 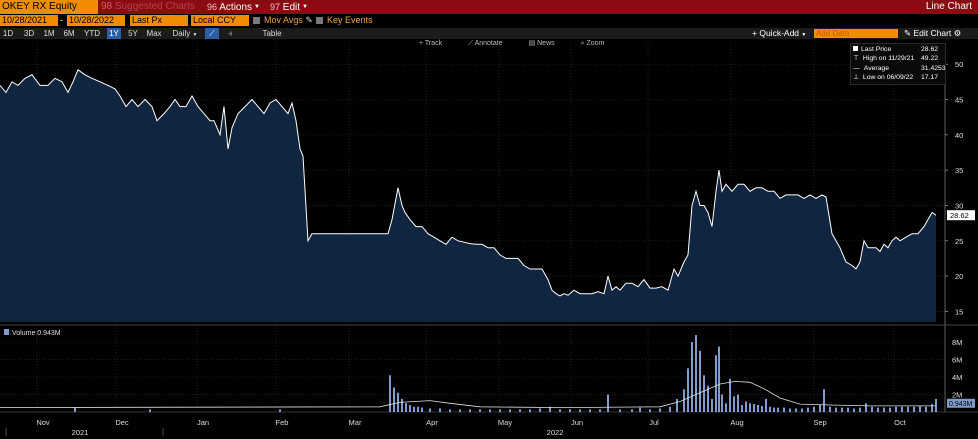 What do you see at coordinates (257, 7) in the screenshot?
I see `chevron-down-icon: ▼` at bounding box center [257, 7].